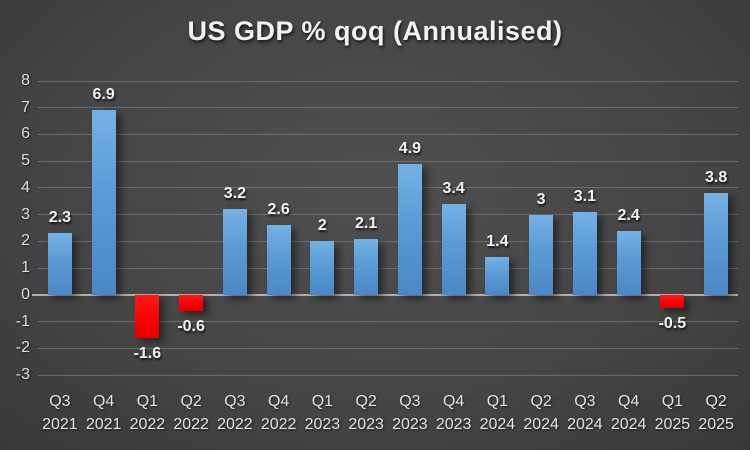  Describe the element at coordinates (453, 188) in the screenshot. I see `bar-value-label: 3.4` at that location.